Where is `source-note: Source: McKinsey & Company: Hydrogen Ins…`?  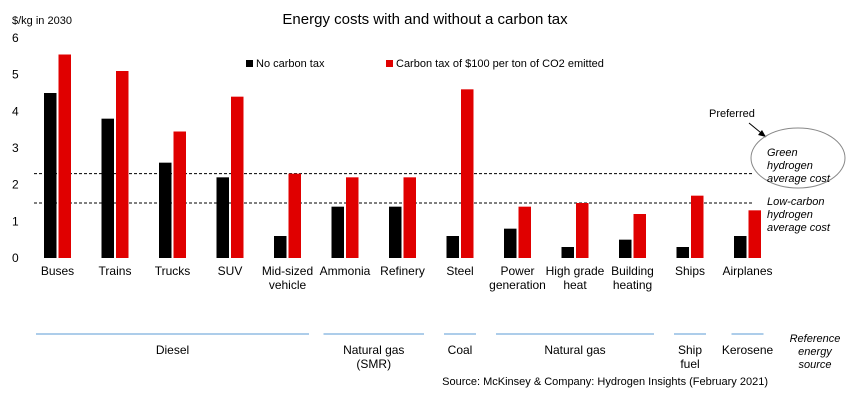 source-note: Source: McKinsey & Company: Hydrogen Ins… is located at coordinates (605, 382).